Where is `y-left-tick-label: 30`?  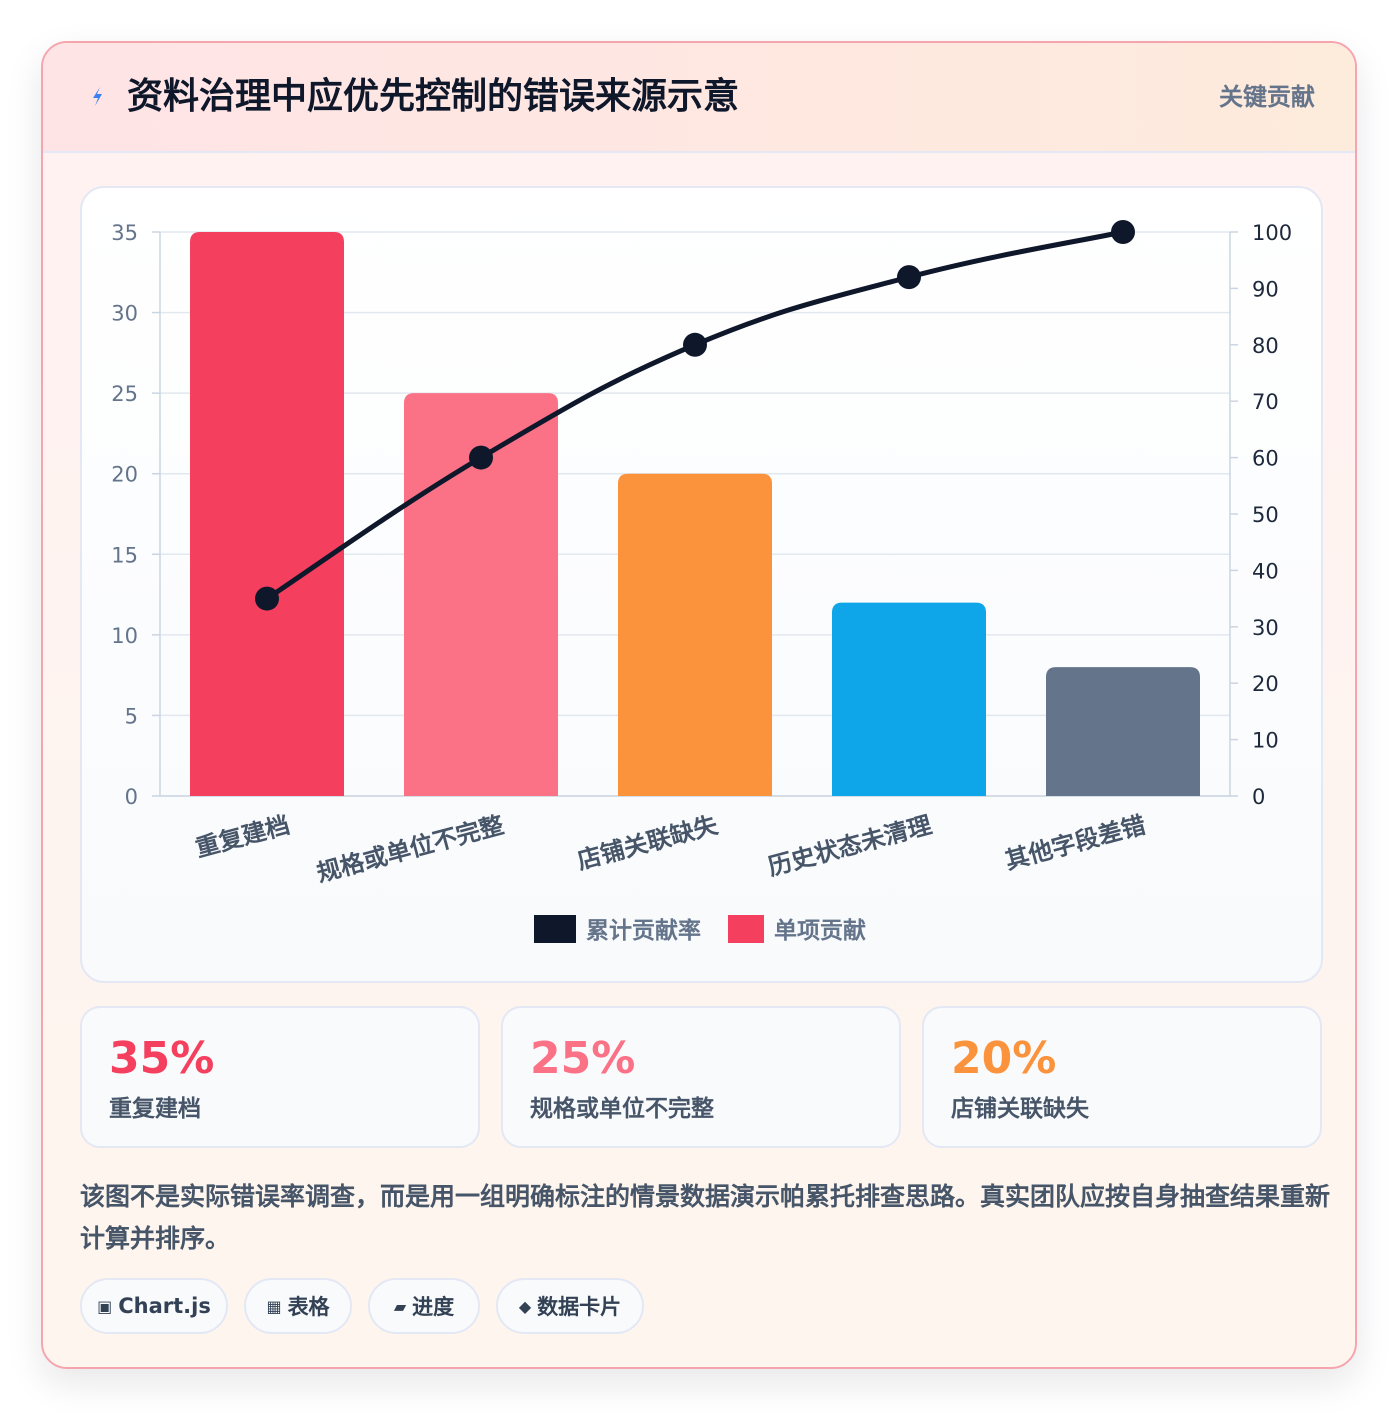
y-left-tick-label: 30 is located at coordinates (124, 314).